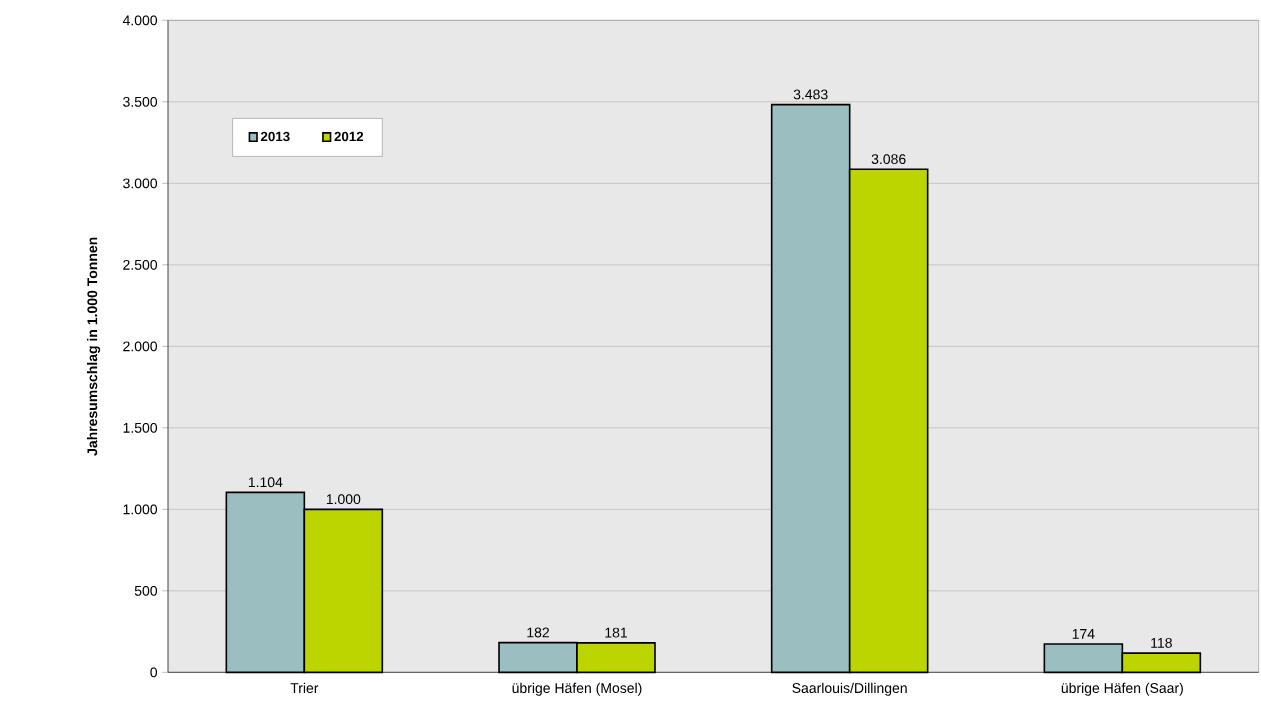 The image size is (1261, 711). Describe the element at coordinates (140, 101) in the screenshot. I see `y-tick-label: 3.500` at that location.